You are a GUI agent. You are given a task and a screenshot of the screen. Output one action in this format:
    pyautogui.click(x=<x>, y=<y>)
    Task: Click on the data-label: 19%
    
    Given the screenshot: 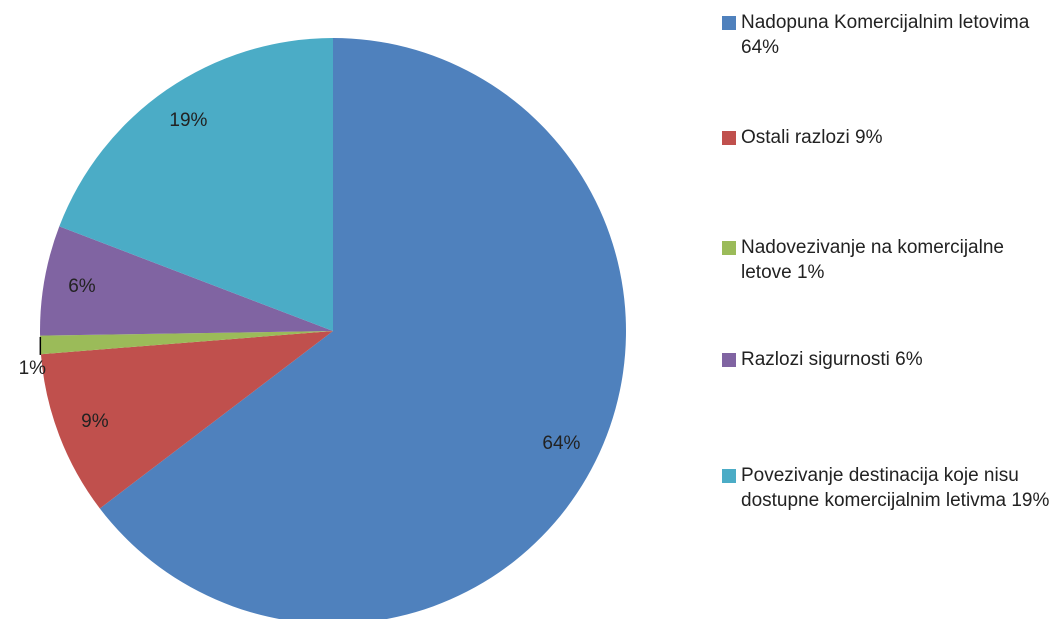 What is the action you would take?
    pyautogui.click(x=188, y=120)
    